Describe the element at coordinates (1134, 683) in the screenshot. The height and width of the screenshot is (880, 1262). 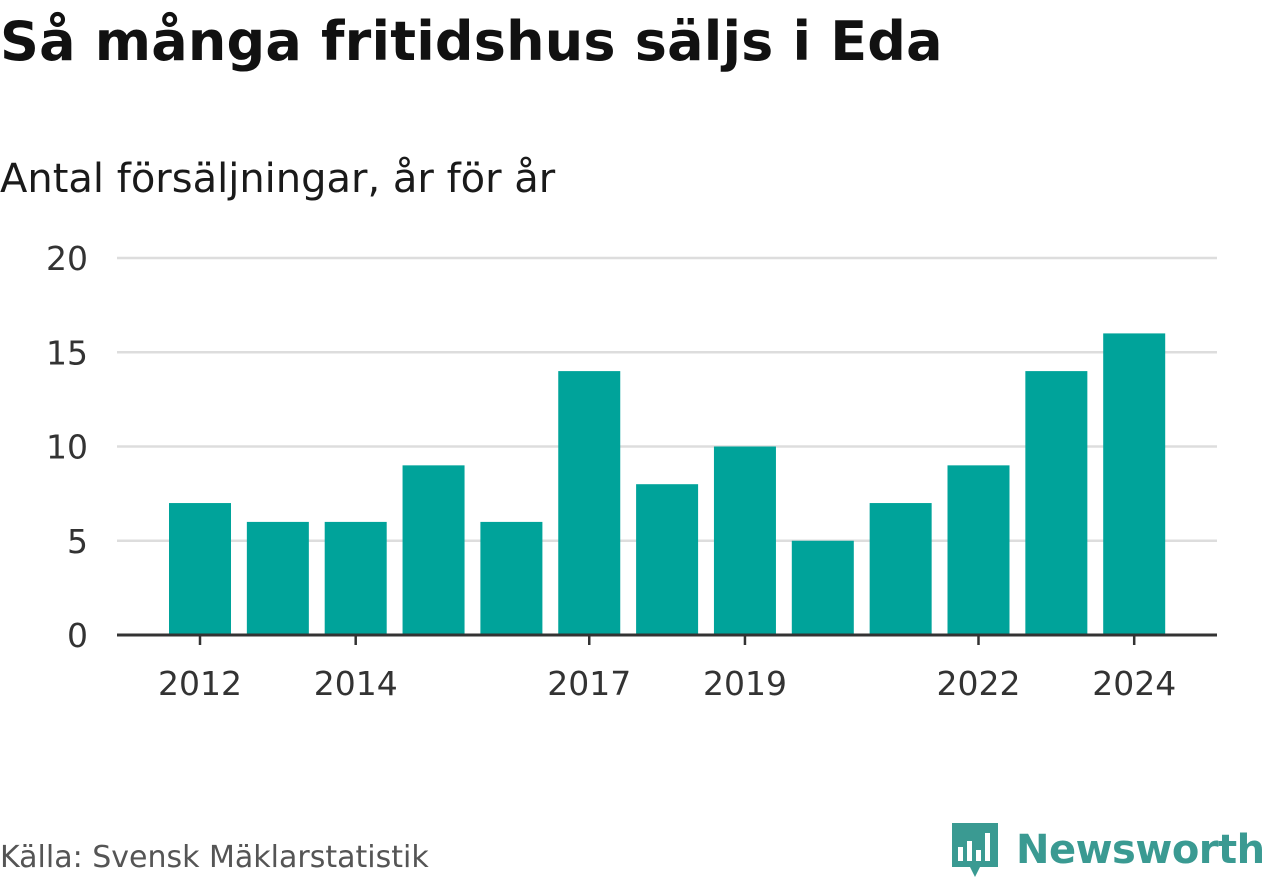
I see `x-tick-label-2024: 2024` at that location.